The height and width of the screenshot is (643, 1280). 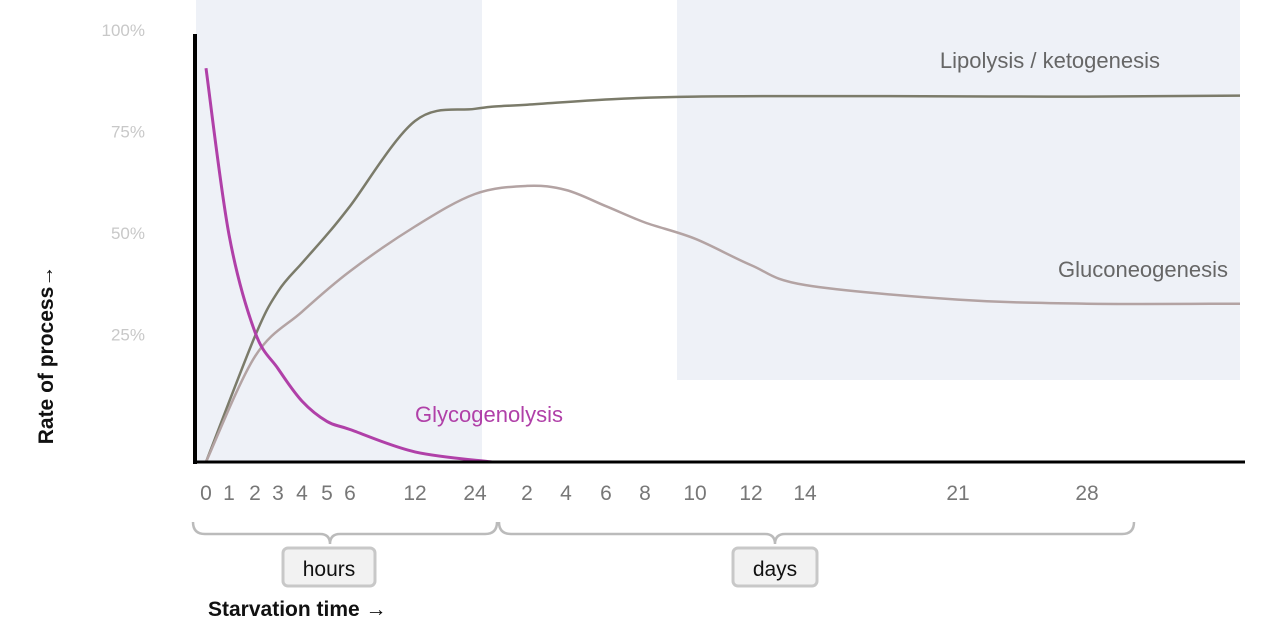 I want to click on hours-box, so click(x=329, y=567).